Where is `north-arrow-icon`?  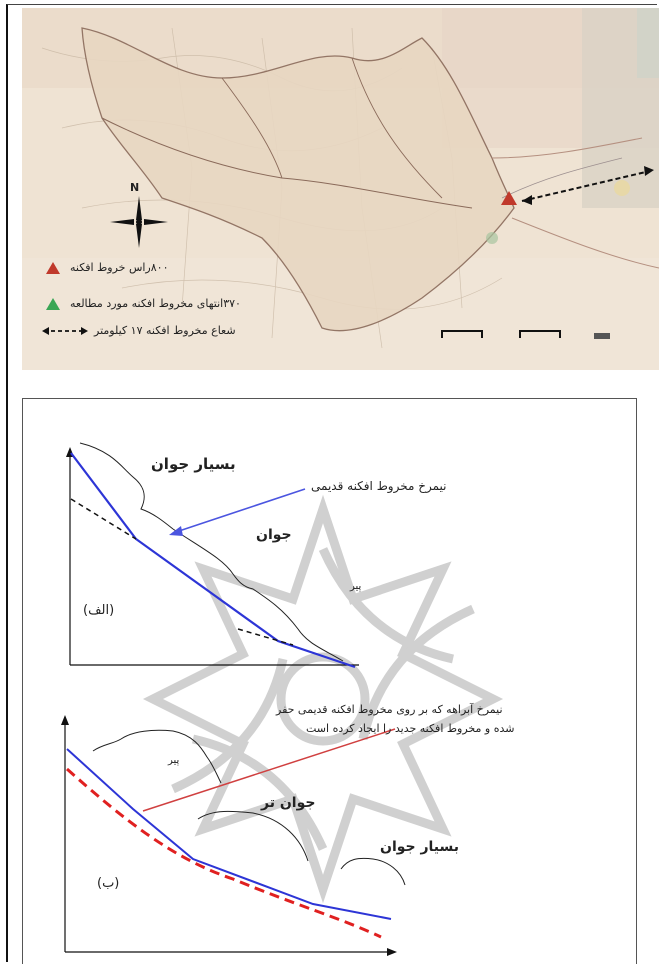
north-arrow-icon is located at coordinates (139, 222).